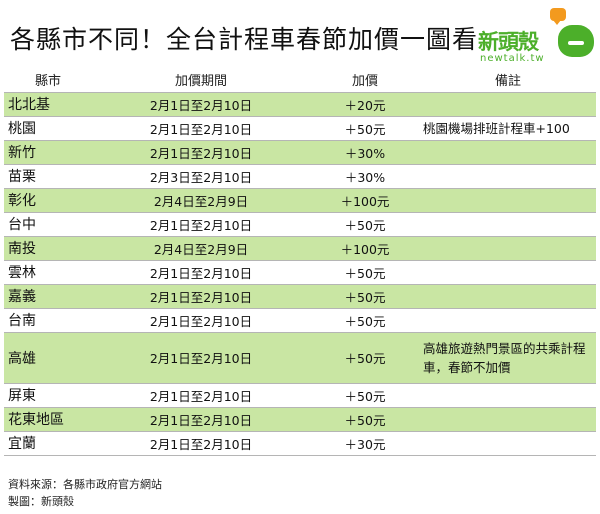 The height and width of the screenshot is (514, 600). What do you see at coordinates (48, 80) in the screenshot?
I see `header-area: 縣市` at bounding box center [48, 80].